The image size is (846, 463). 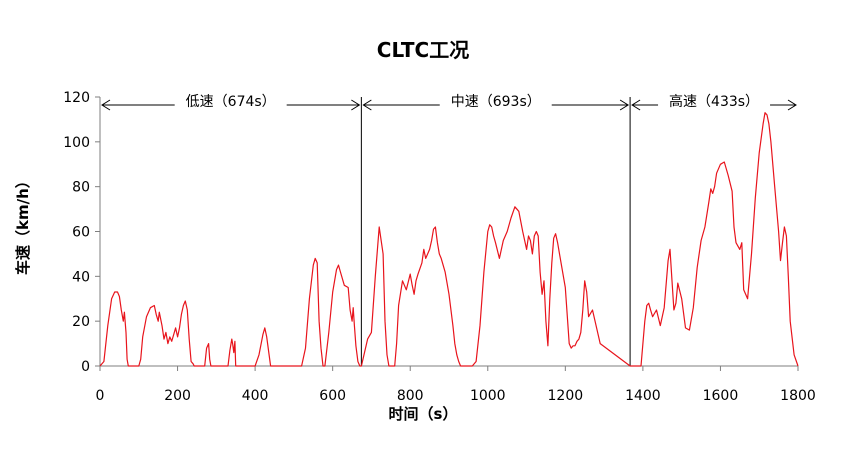 I want to click on x-tick-label: 800, so click(x=410, y=396).